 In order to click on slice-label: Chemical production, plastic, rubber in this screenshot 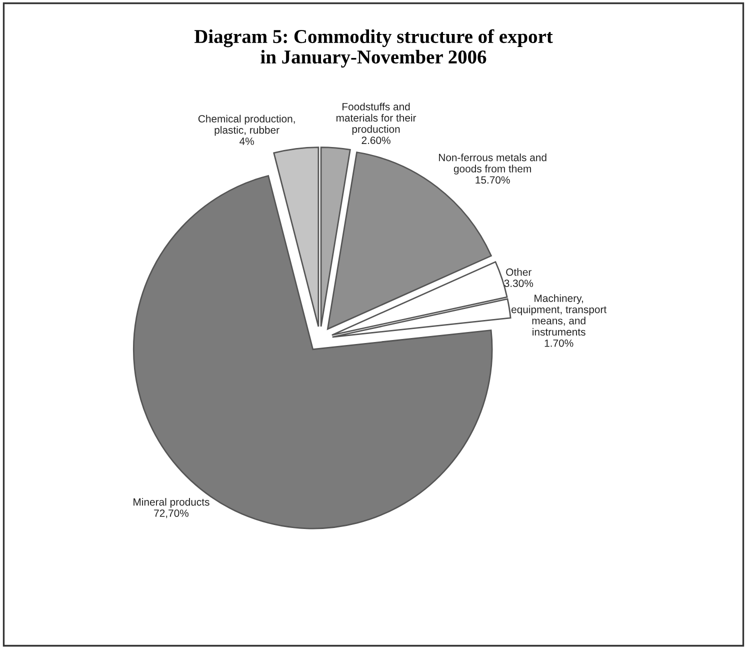, I will do `click(246, 125)`.